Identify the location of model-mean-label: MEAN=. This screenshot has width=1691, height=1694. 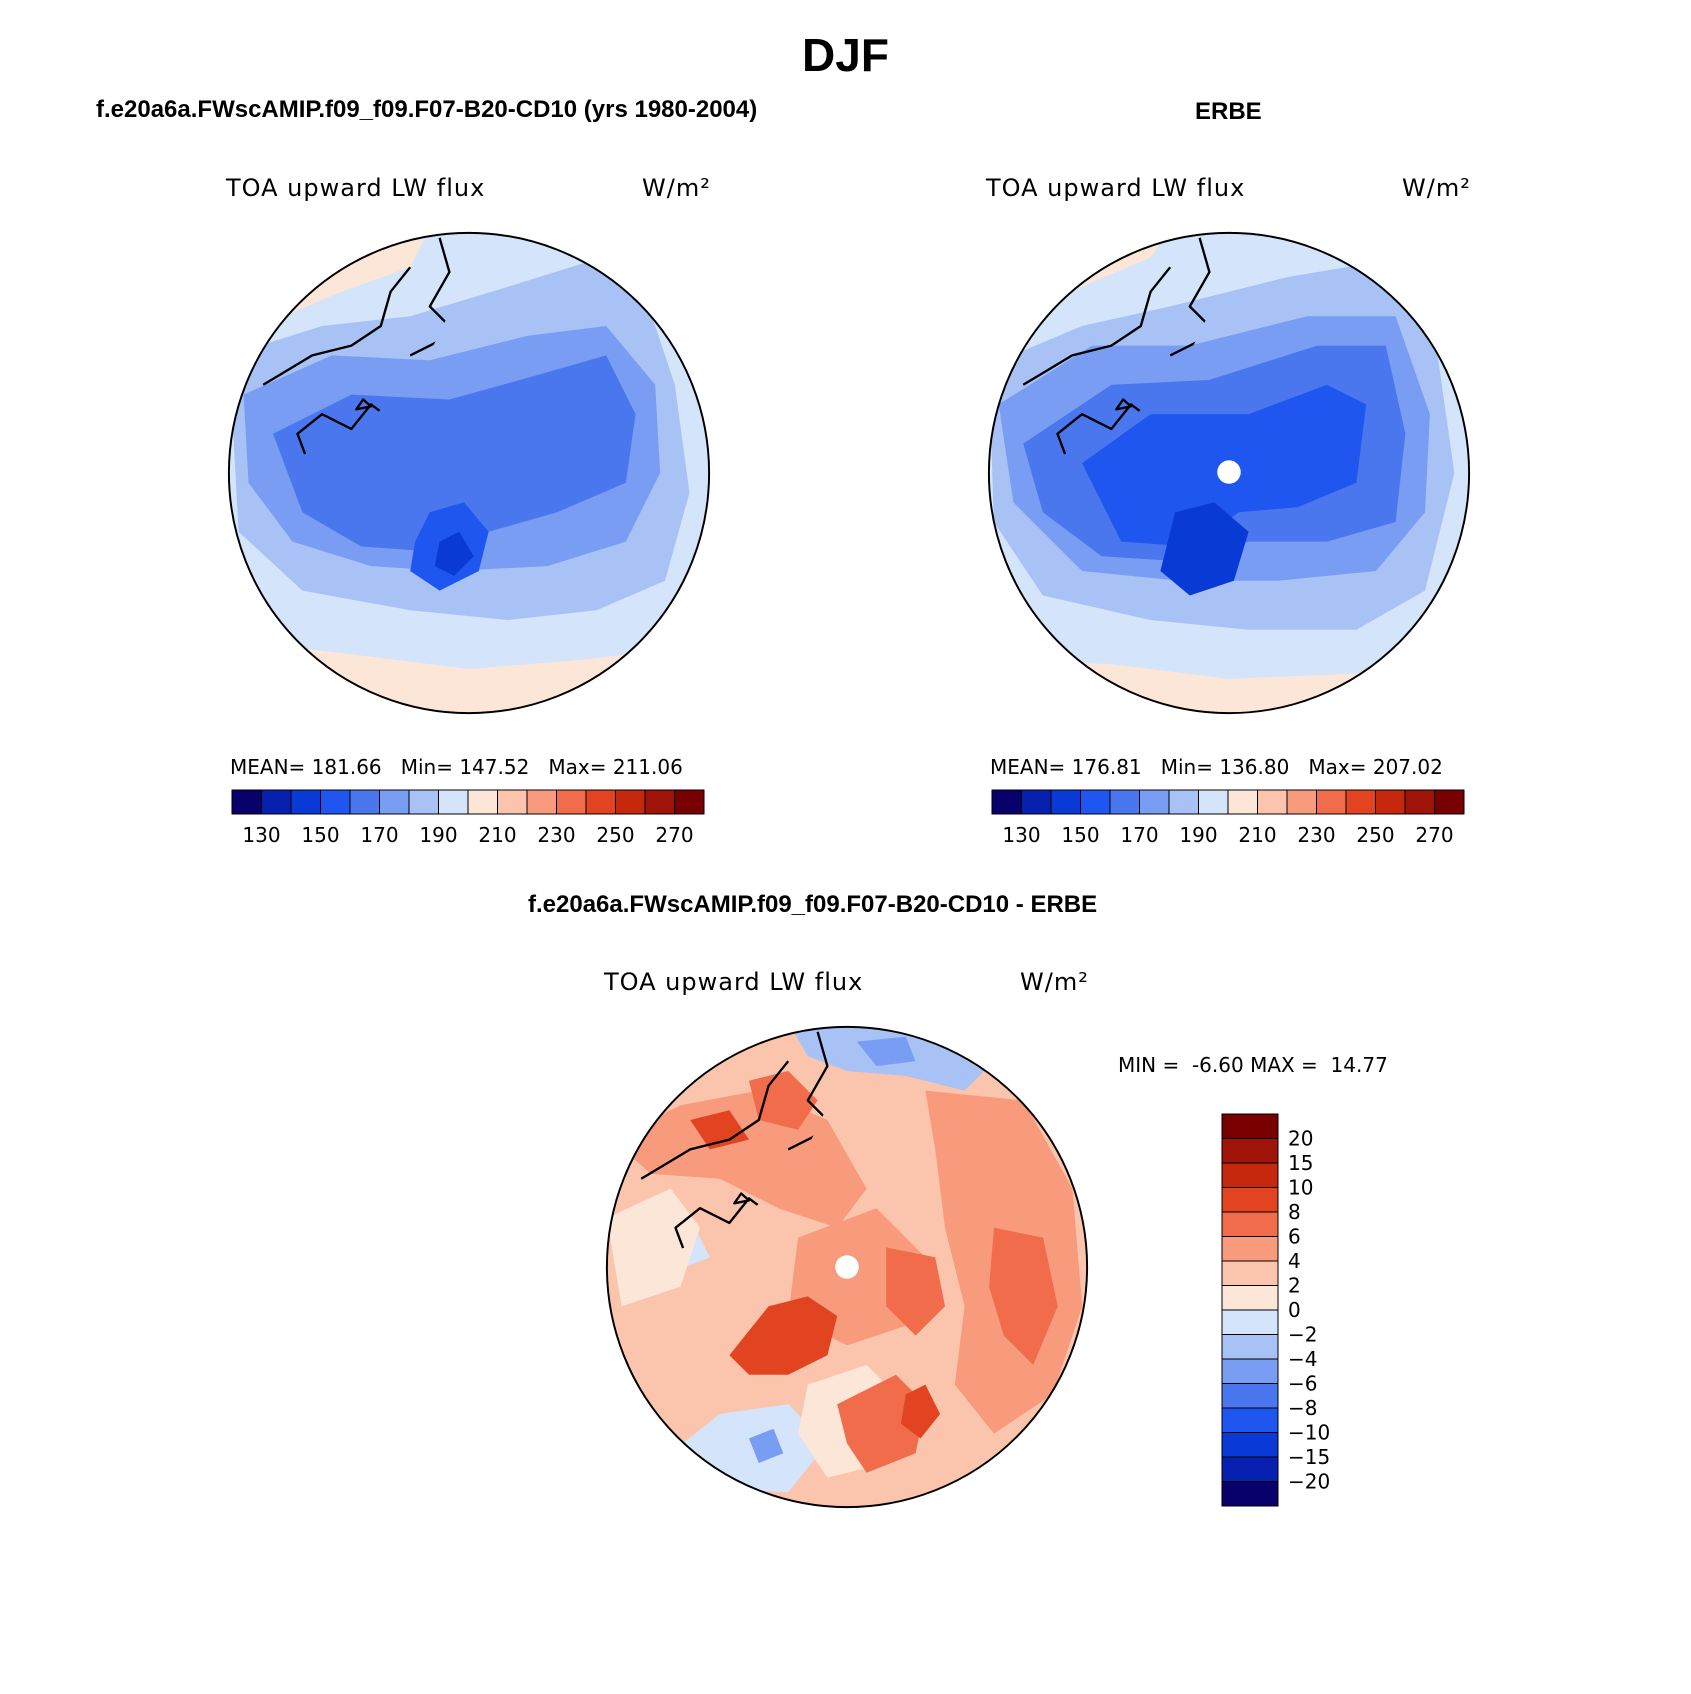
(268, 767).